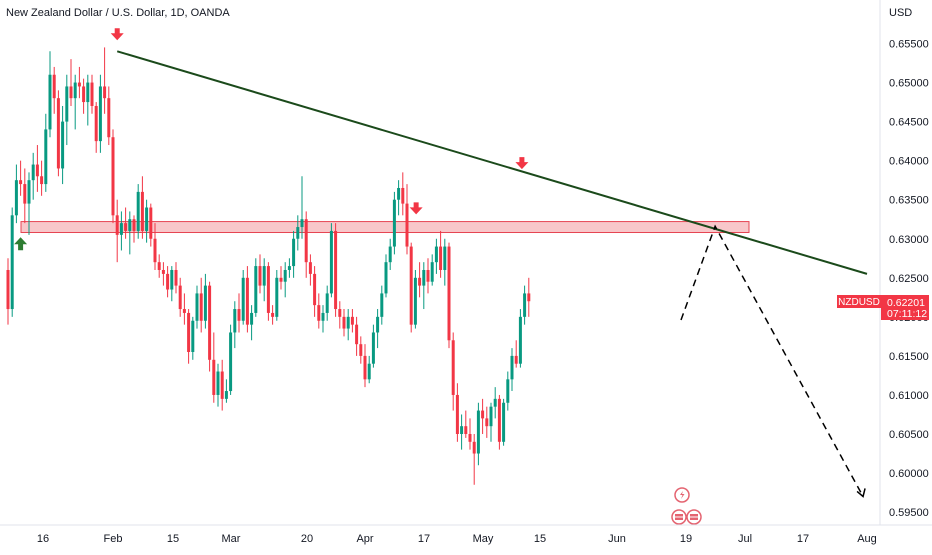 This screenshot has height=555, width=932. I want to click on y-tick-label: 0.63500, so click(909, 201).